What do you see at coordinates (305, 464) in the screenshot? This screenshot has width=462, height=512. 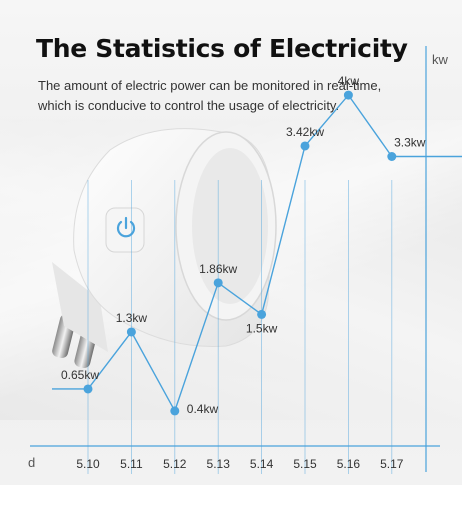 I see `x-tick-label: 5.15` at bounding box center [305, 464].